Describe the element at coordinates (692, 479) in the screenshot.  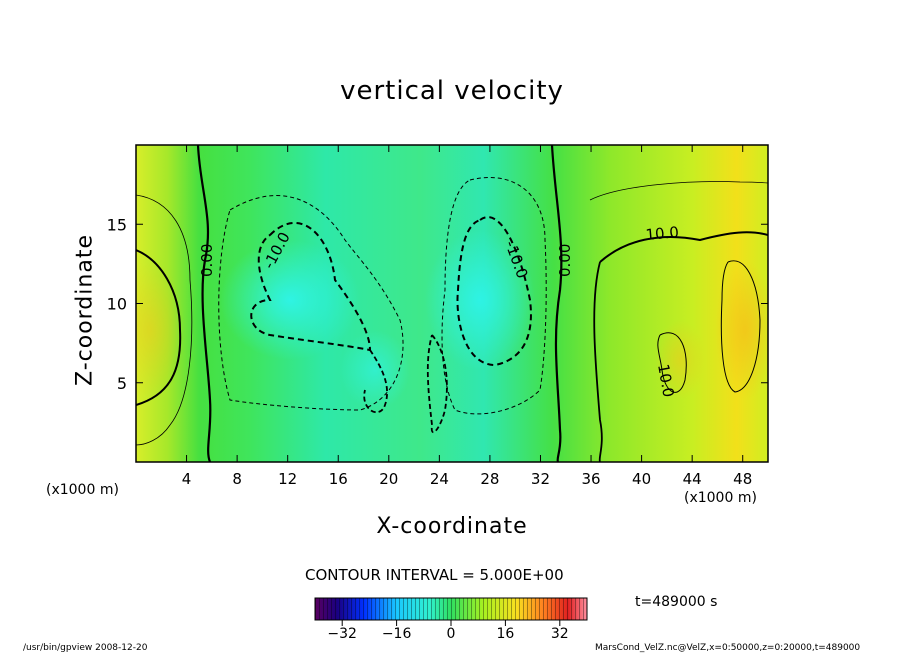
I see `x-tick-label: 44` at that location.